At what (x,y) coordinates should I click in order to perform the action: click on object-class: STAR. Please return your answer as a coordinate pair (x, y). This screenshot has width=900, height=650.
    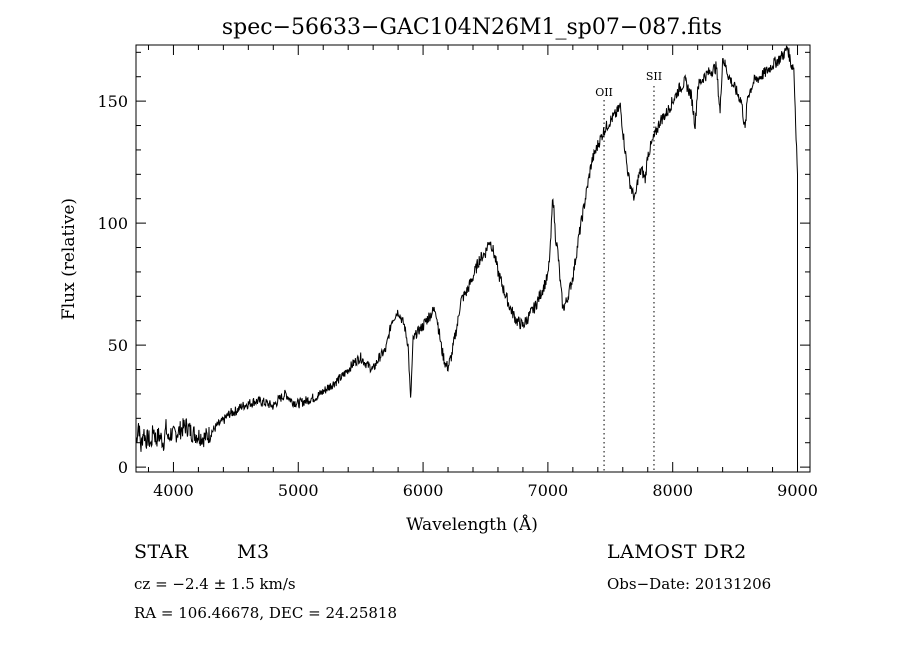
    Looking at the image, I should click on (161, 552).